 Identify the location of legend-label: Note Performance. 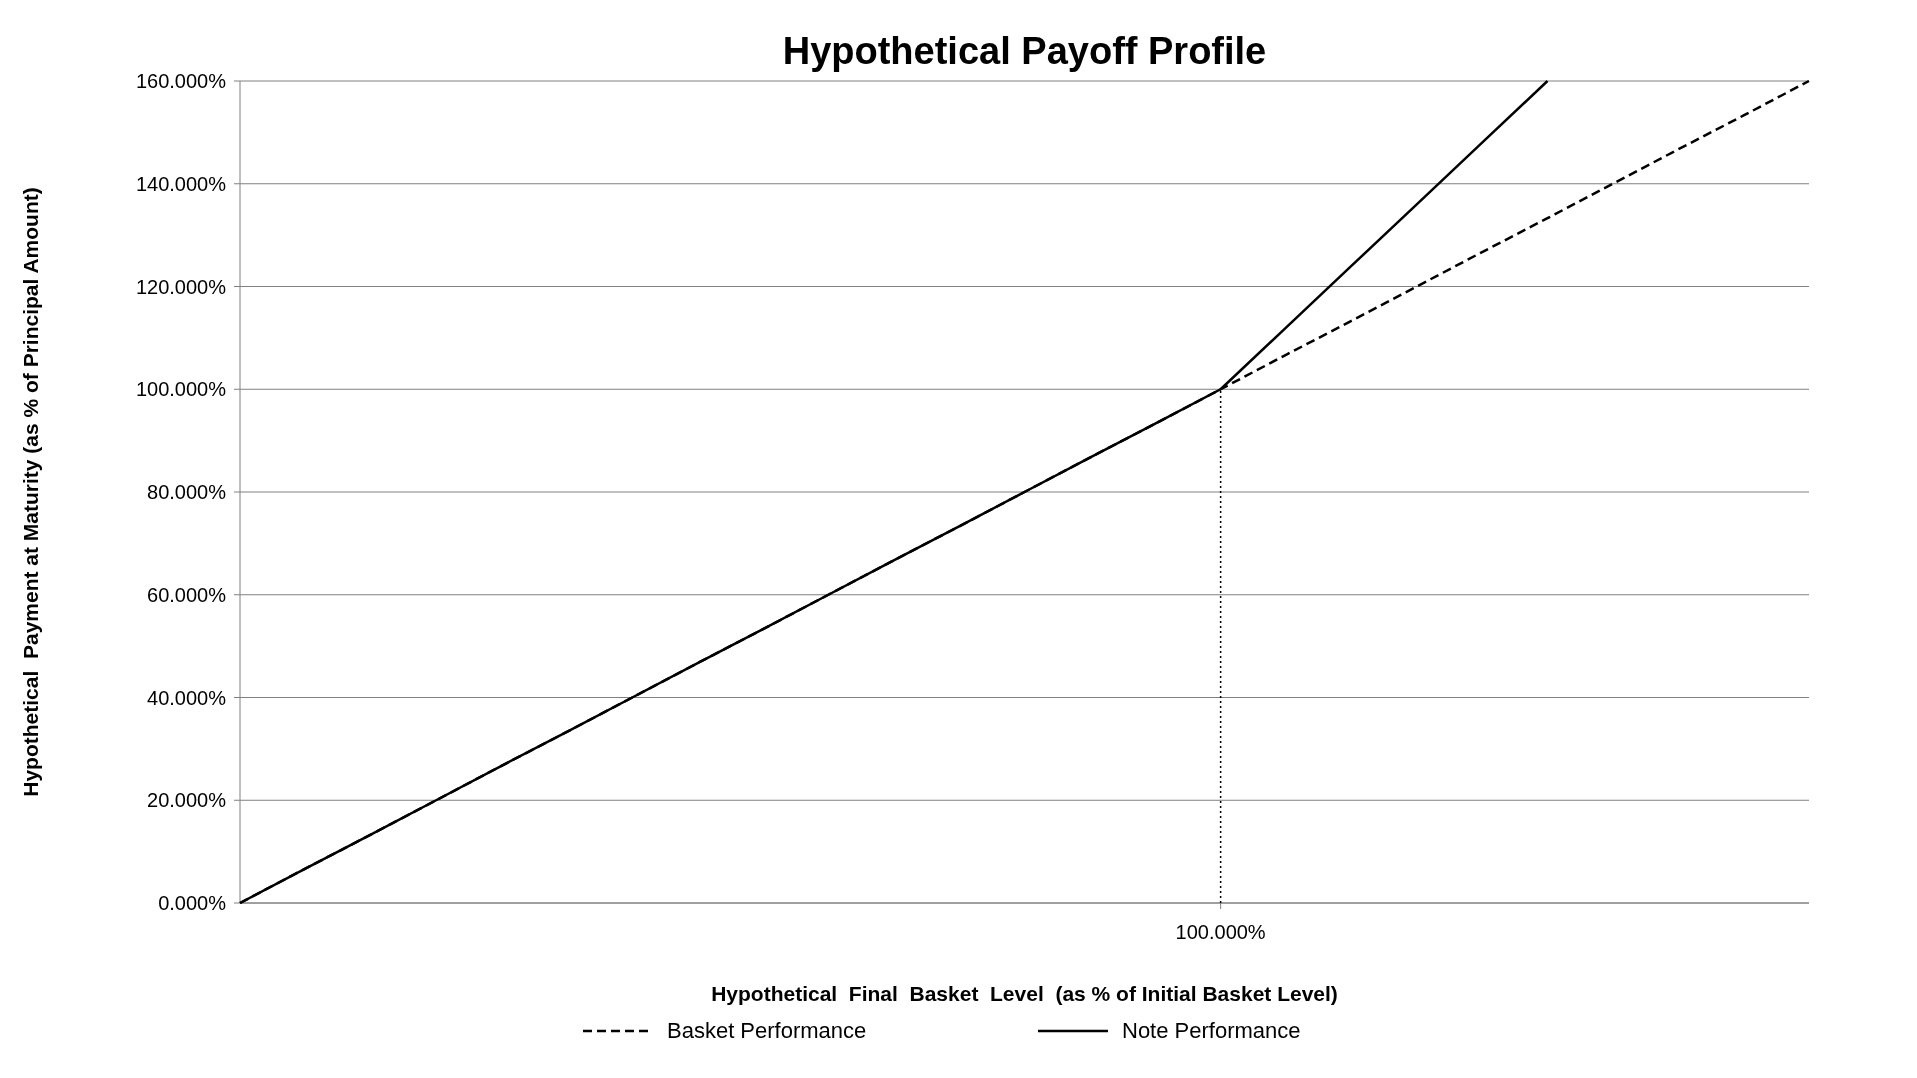
(1211, 1030).